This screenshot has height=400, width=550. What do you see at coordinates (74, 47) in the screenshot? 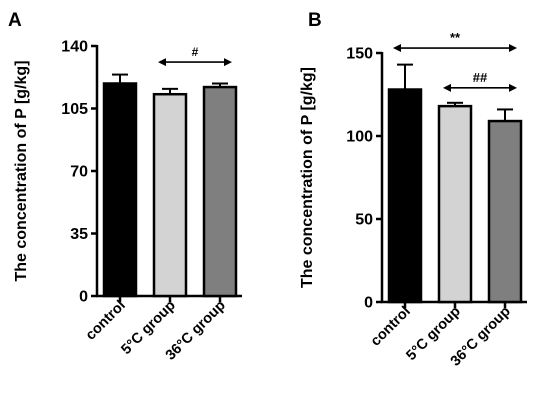
I see `y-tick-label: 140` at bounding box center [74, 47].